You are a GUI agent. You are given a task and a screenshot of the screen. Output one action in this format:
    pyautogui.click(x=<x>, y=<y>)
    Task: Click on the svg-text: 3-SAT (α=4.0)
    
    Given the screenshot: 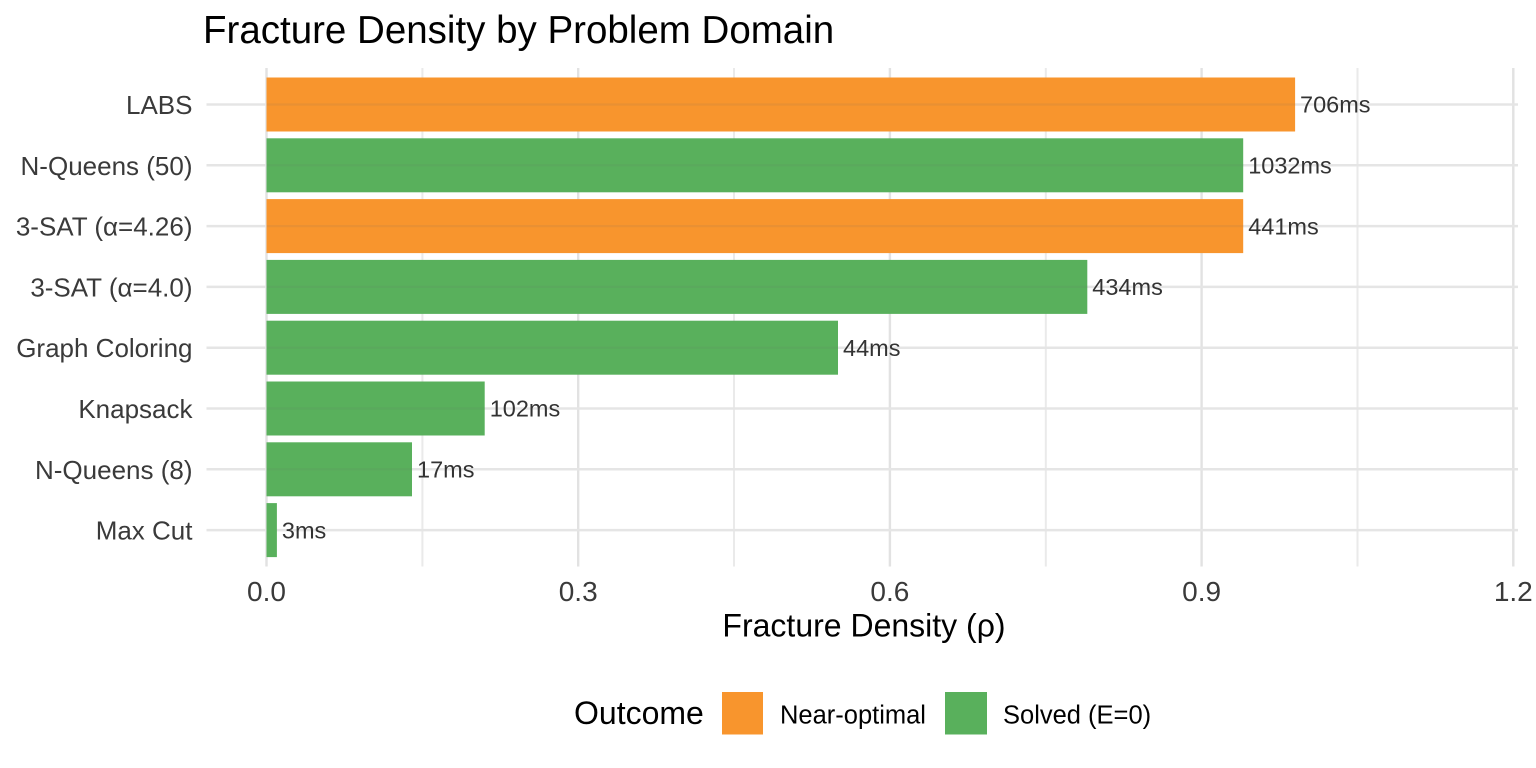 What is the action you would take?
    pyautogui.click(x=111, y=287)
    